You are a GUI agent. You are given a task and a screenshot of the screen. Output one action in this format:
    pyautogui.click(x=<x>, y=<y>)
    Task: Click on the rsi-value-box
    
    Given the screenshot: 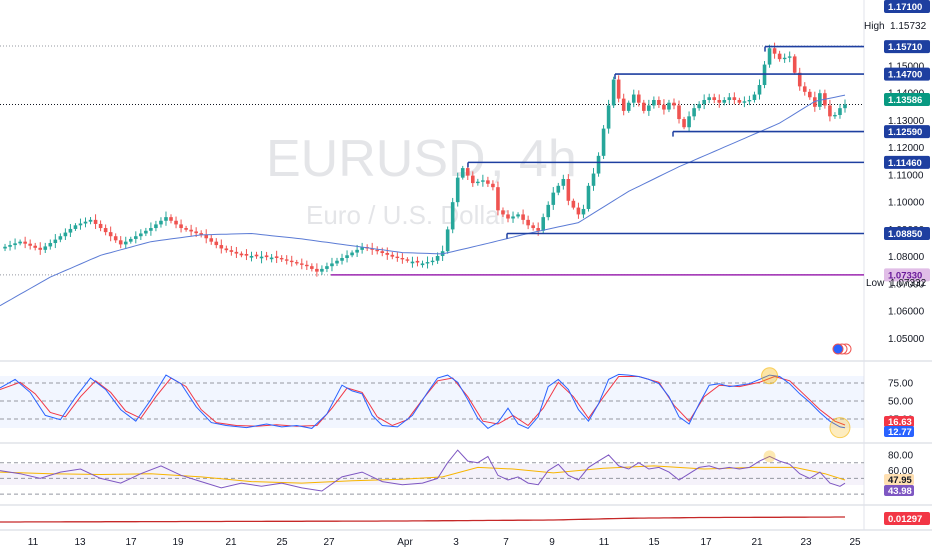 What is the action you would take?
    pyautogui.click(x=899, y=490)
    